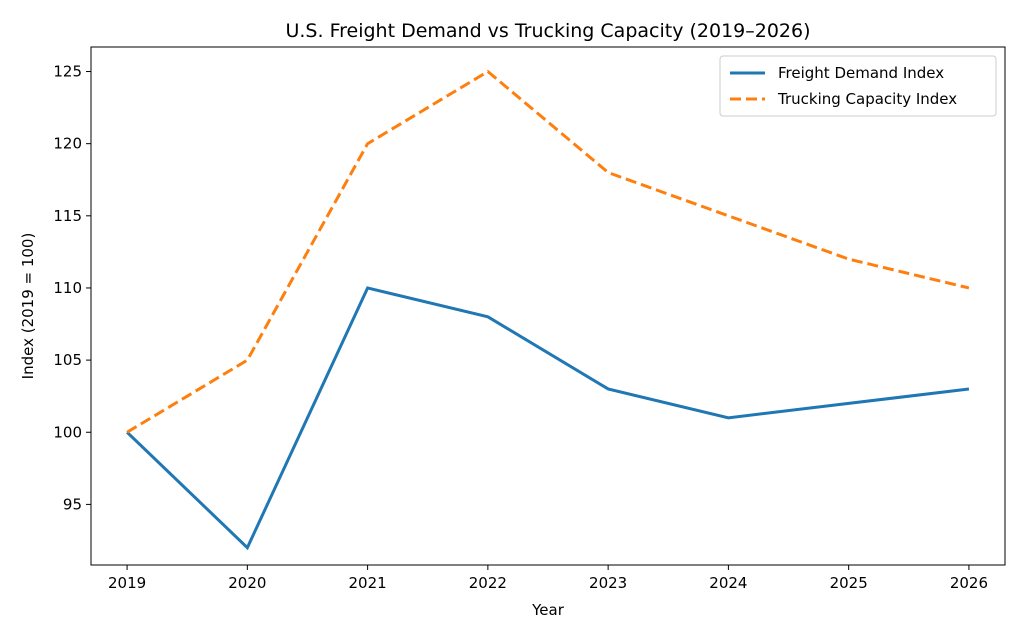 This screenshot has height=640, width=1024. Describe the element at coordinates (72, 504) in the screenshot. I see `y-tick-label: 95` at that location.